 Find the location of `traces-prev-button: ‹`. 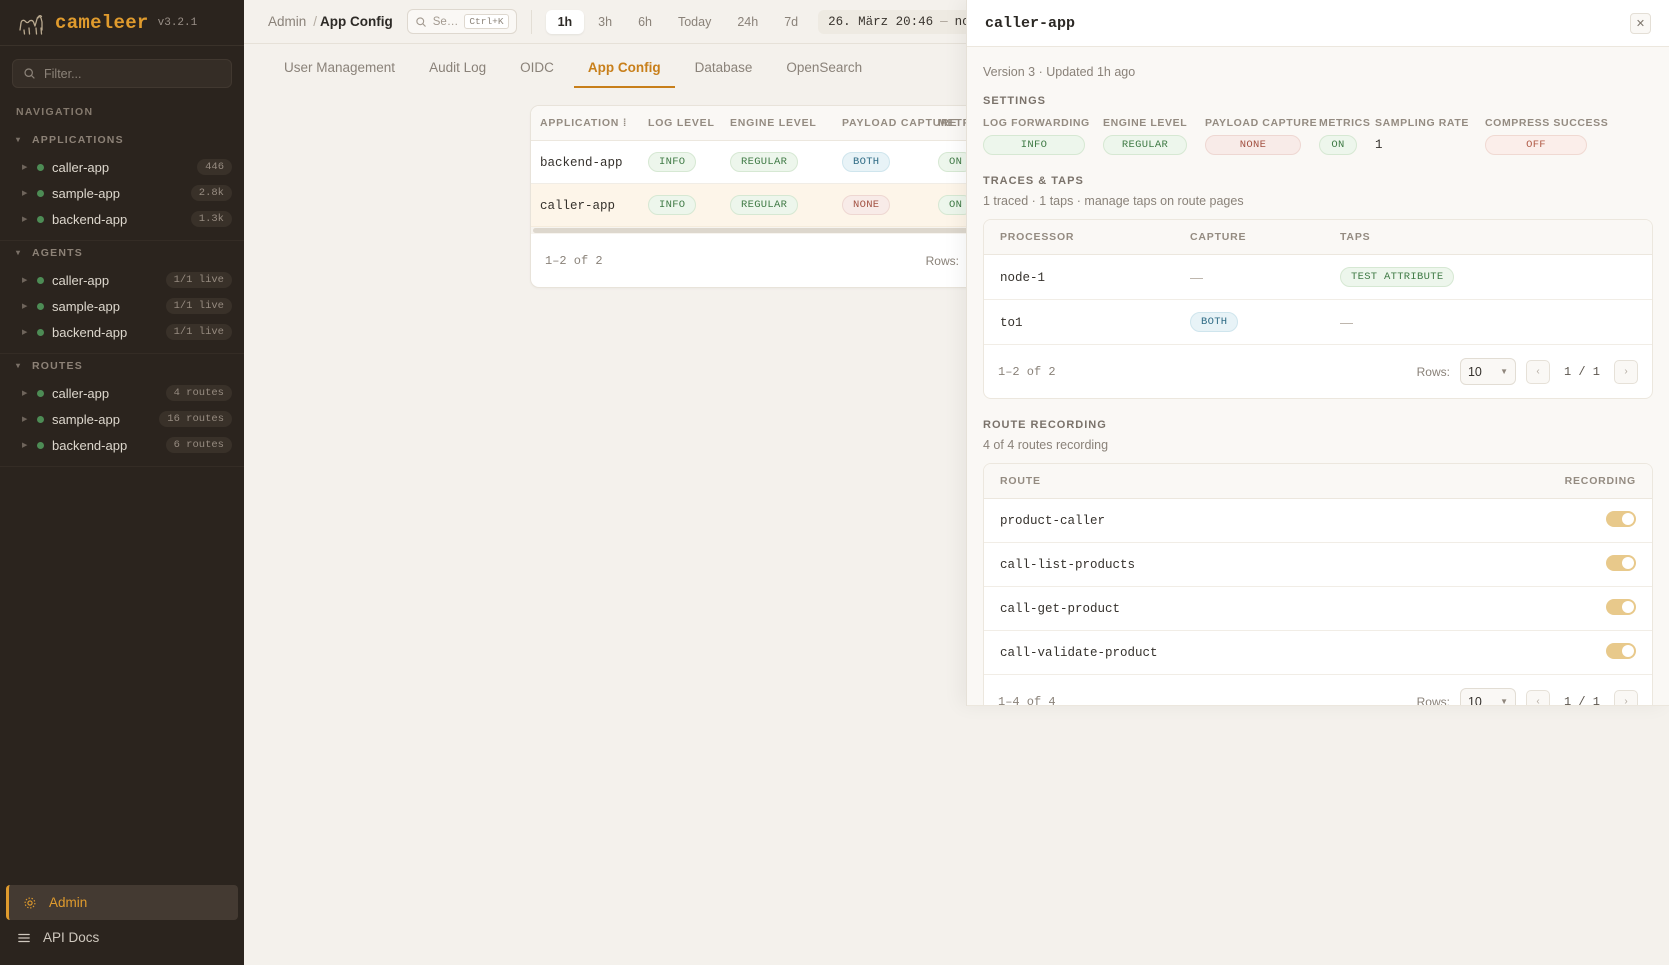

traces-prev-button: ‹ is located at coordinates (1537, 371).